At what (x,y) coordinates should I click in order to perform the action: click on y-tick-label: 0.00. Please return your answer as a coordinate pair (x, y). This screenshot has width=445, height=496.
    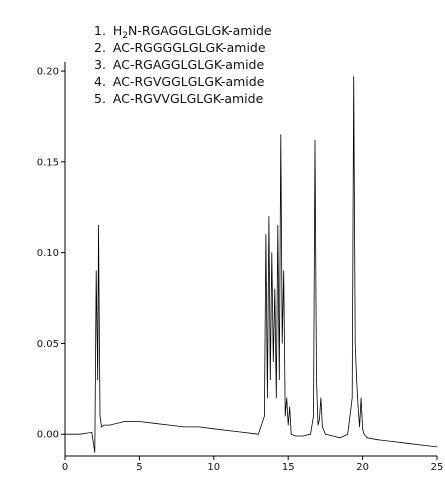
    Looking at the image, I should click on (48, 435).